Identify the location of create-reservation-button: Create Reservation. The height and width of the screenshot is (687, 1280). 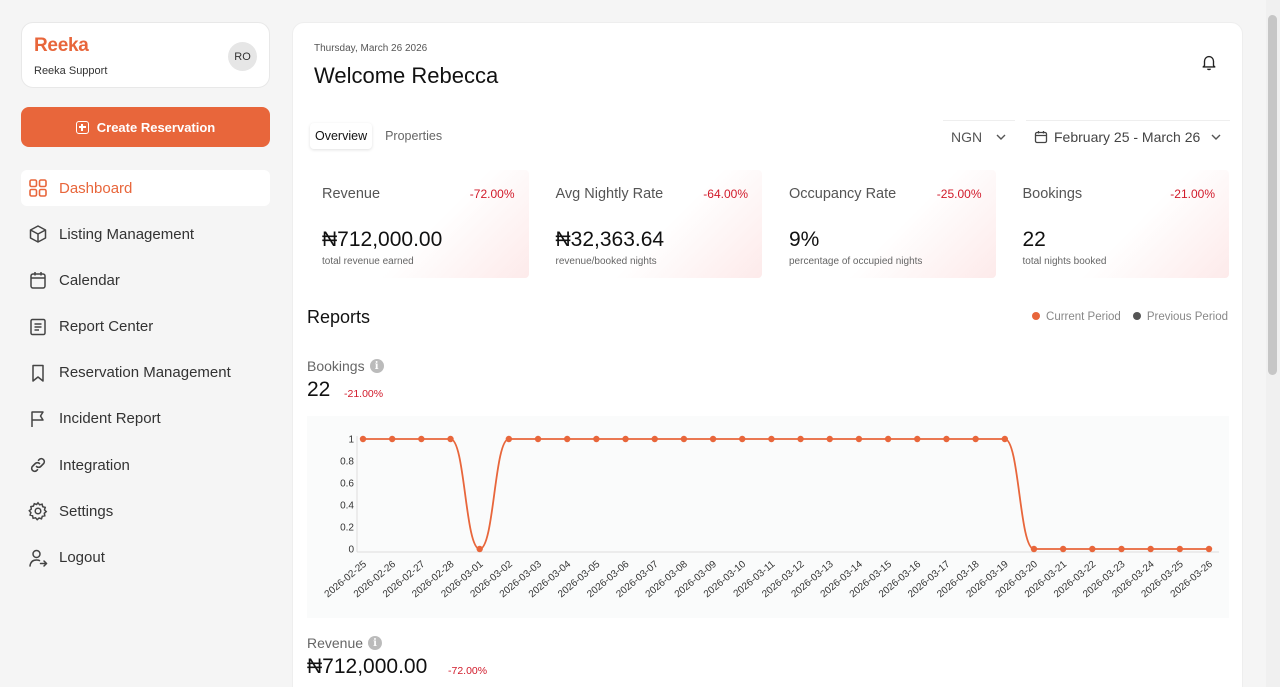
(145, 127).